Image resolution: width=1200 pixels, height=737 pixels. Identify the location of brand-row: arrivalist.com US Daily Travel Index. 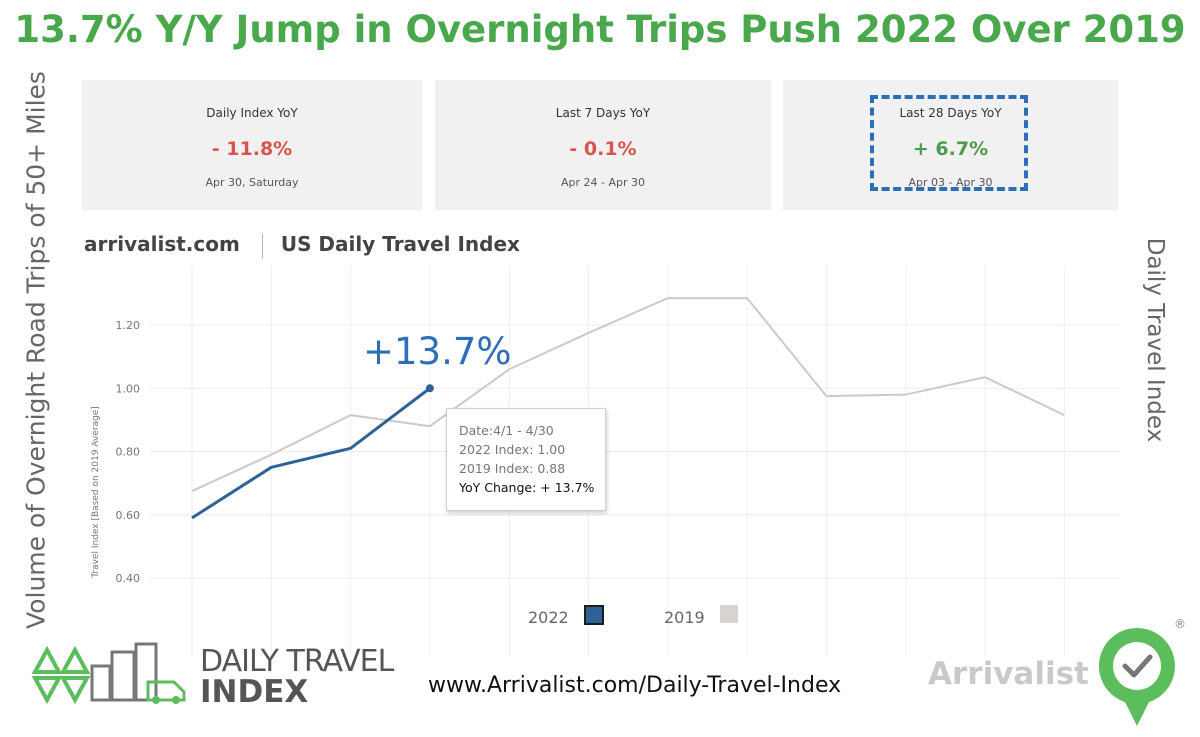
(302, 245).